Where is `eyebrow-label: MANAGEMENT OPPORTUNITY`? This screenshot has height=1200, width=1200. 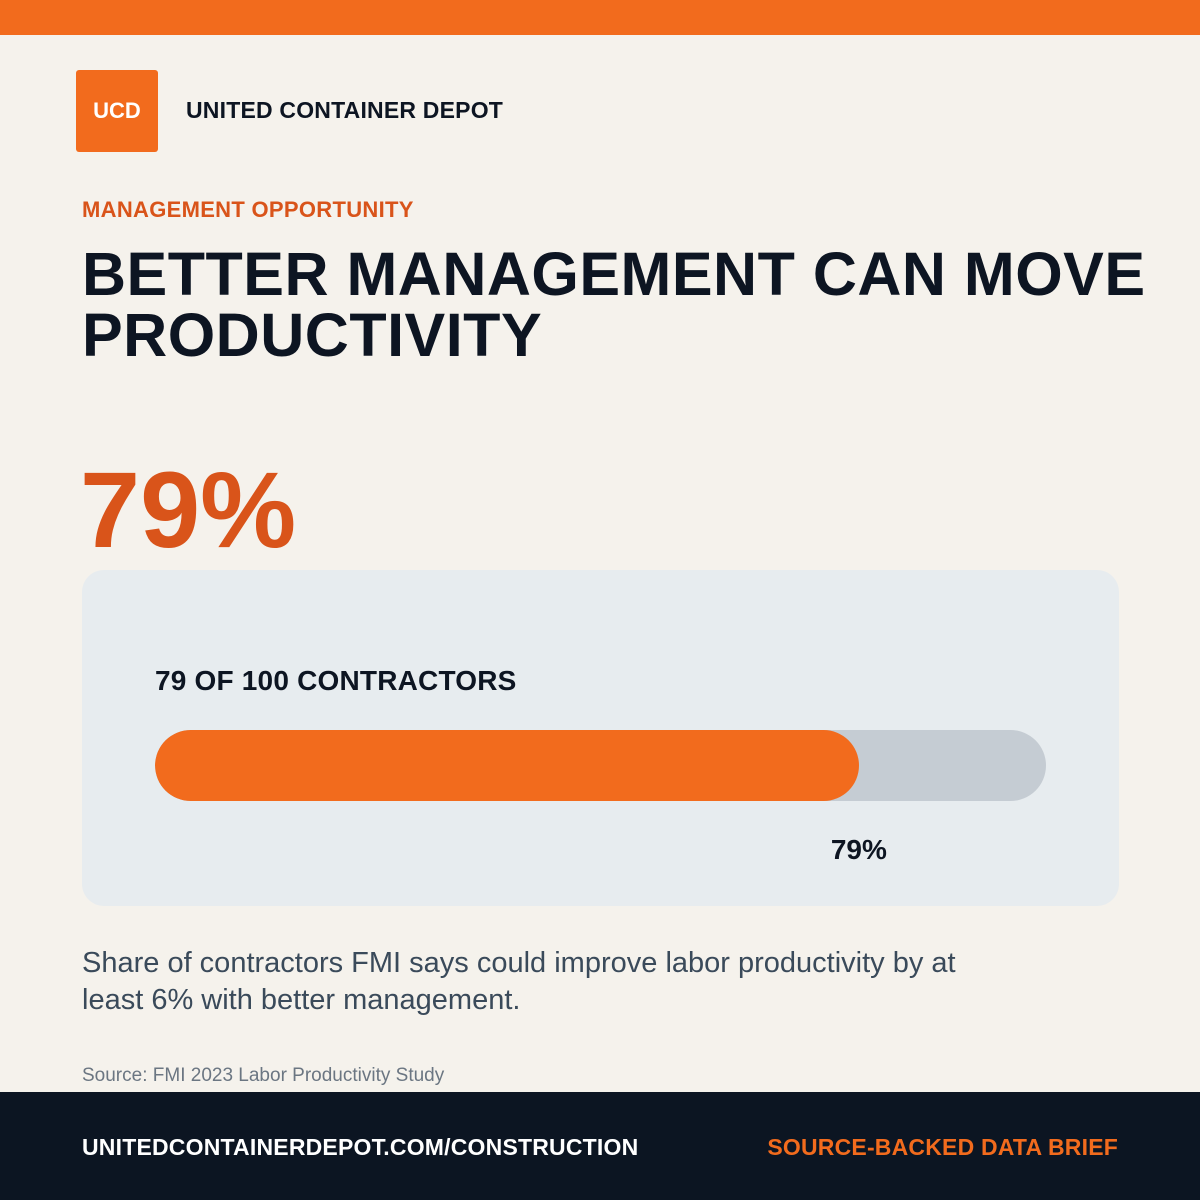
eyebrow-label: MANAGEMENT OPPORTUNITY is located at coordinates (248, 209).